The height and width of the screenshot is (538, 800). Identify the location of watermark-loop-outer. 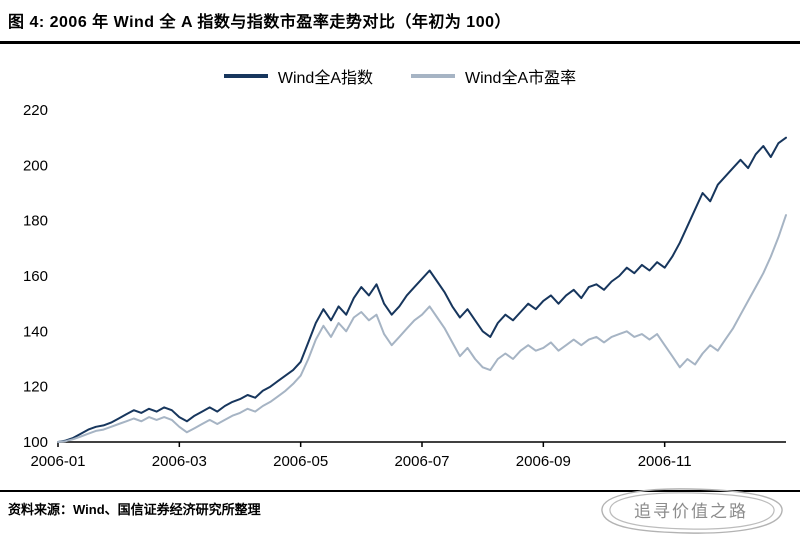
(692, 511).